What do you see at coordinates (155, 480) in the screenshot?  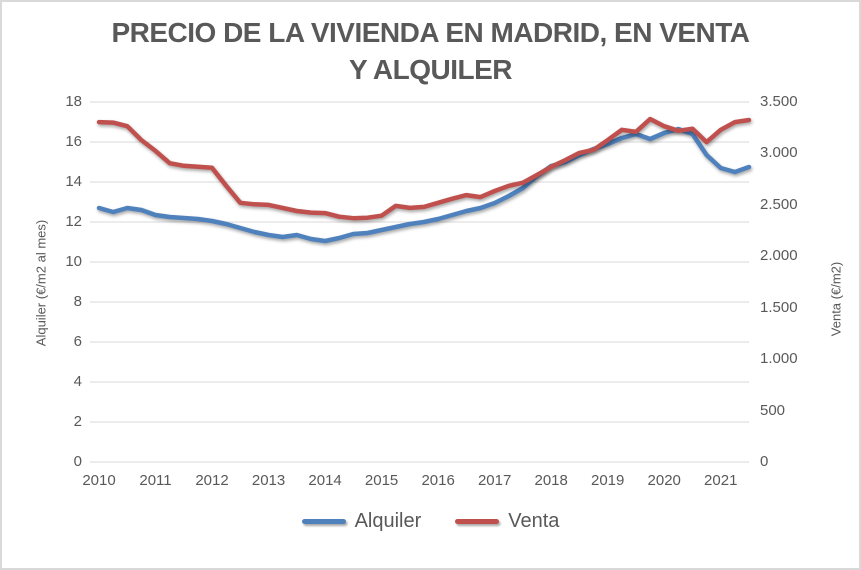 I see `x-axis-tick-label: 2011` at bounding box center [155, 480].